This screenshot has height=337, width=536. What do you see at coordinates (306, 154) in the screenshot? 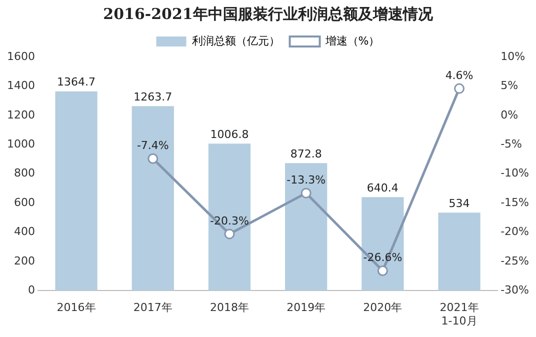
I see `data-label: 872.8` at bounding box center [306, 154].